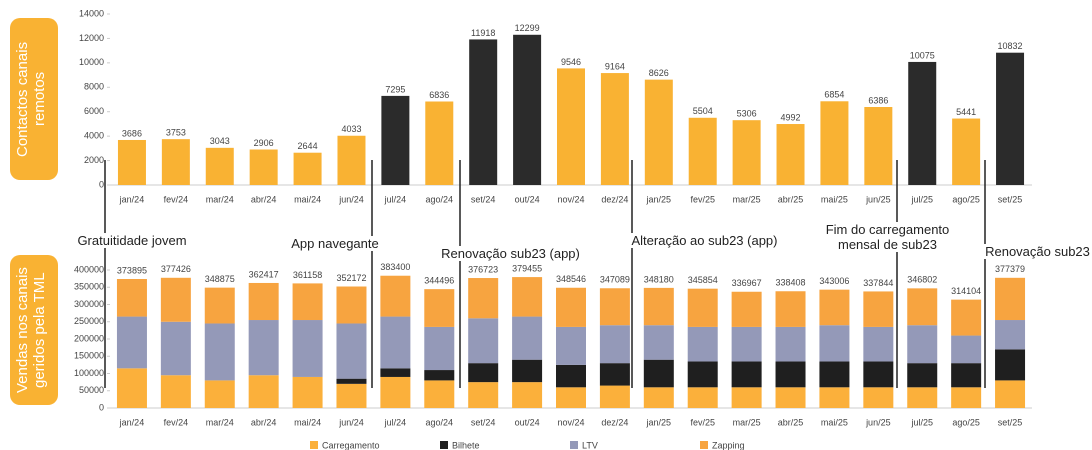 The width and height of the screenshot is (1092, 450). What do you see at coordinates (132, 133) in the screenshot?
I see `value-label: 3686` at bounding box center [132, 133].